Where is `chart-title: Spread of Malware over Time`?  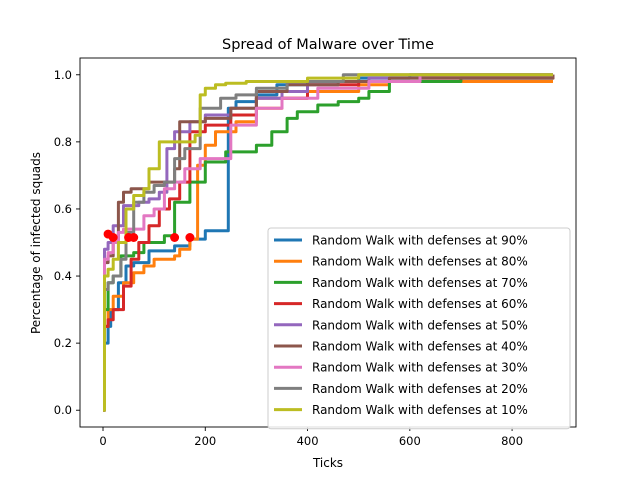
chart-title: Spread of Malware over Time is located at coordinates (328, 45).